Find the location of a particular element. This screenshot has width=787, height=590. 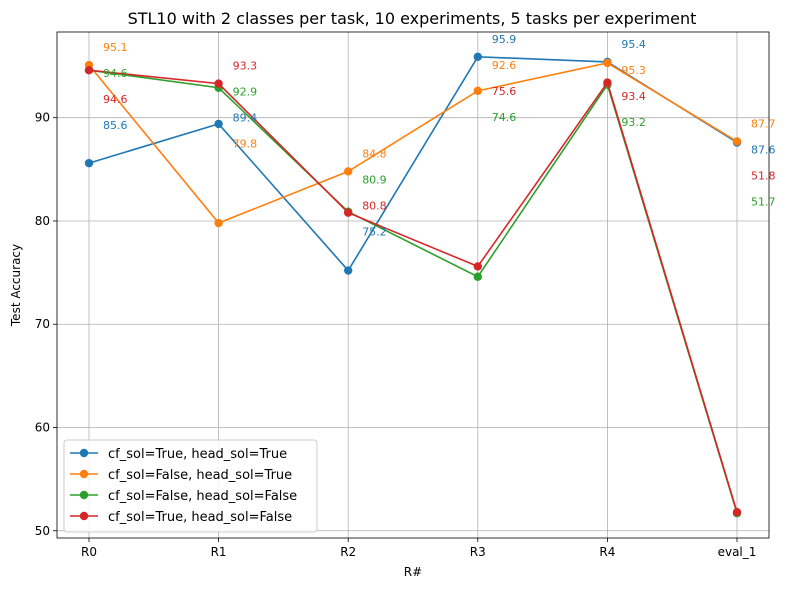

legend-label: cf_sol=False, head_sol=True is located at coordinates (200, 475).